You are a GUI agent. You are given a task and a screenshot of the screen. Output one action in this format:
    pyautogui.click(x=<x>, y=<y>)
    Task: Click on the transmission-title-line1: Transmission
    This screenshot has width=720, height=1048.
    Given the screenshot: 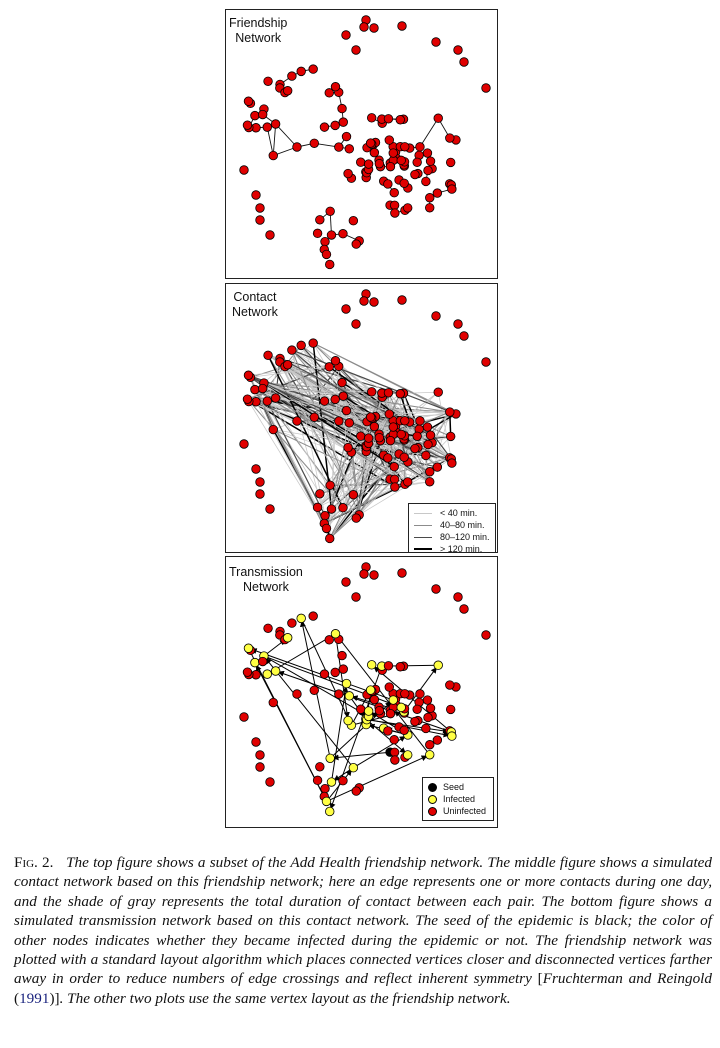 What is the action you would take?
    pyautogui.click(x=266, y=572)
    